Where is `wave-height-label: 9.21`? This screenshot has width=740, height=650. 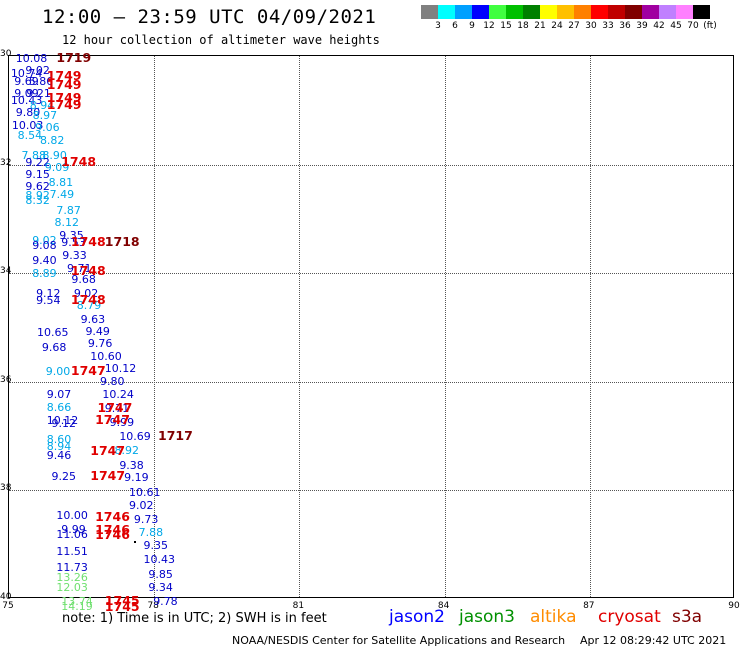
wave-height-label: 9.21 is located at coordinates (38, 93).